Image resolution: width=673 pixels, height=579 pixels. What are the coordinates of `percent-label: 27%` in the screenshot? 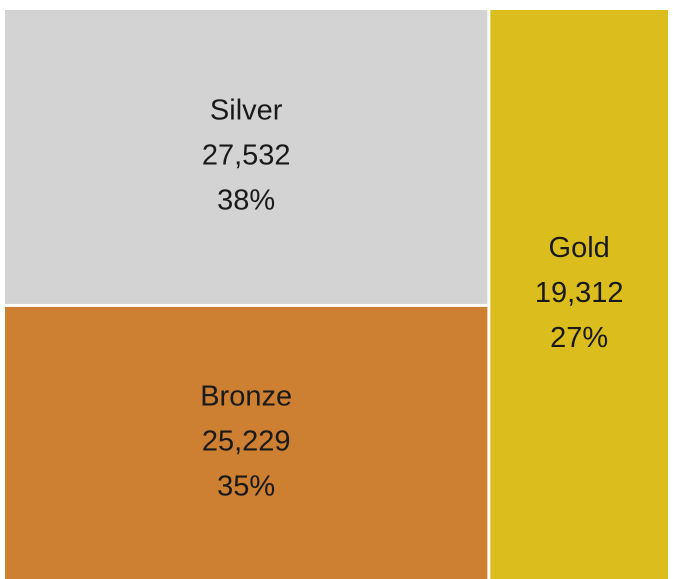 It's located at (579, 338).